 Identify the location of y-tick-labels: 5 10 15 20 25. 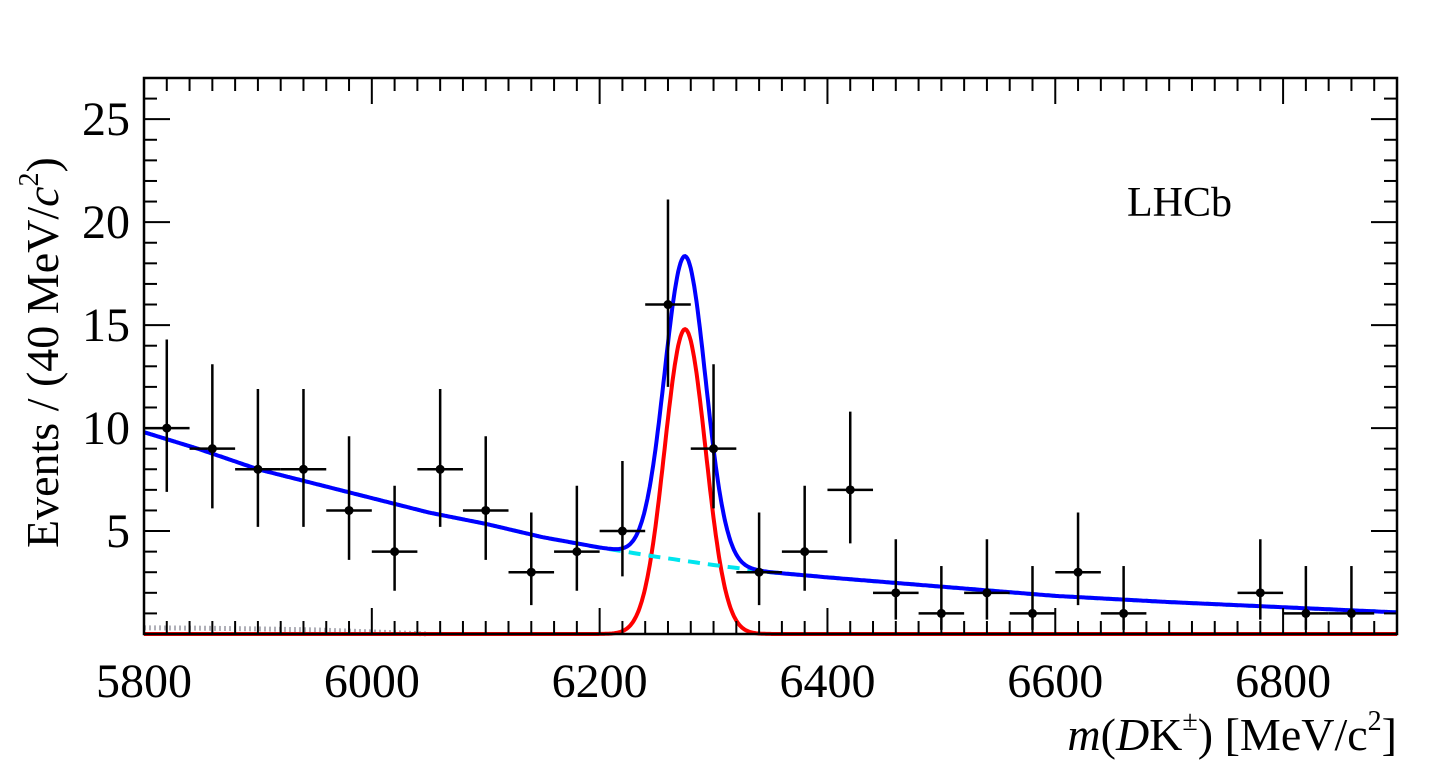
(106, 325).